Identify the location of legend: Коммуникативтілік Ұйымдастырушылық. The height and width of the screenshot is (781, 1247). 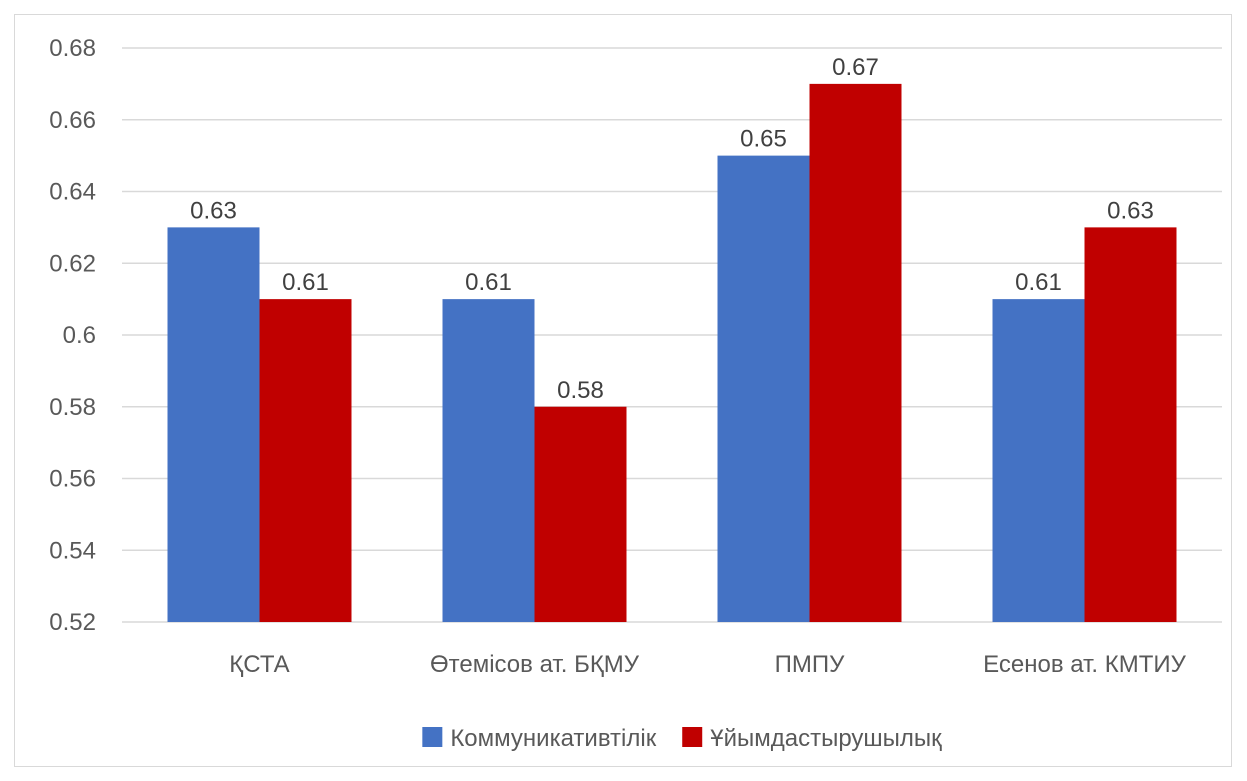
(682, 738).